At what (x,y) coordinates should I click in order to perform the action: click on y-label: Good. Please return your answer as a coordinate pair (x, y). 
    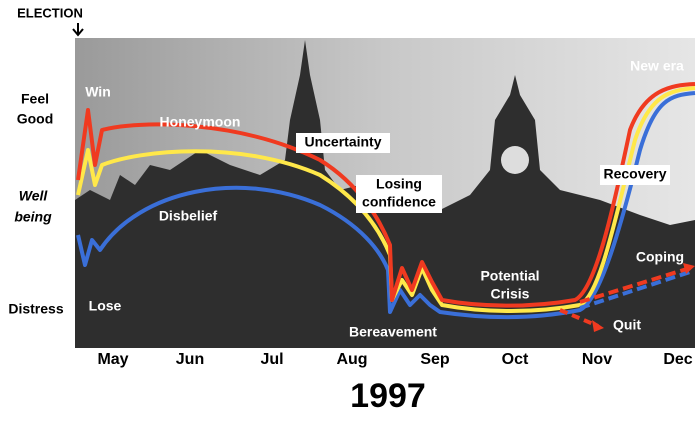
    Looking at the image, I should click on (35, 119).